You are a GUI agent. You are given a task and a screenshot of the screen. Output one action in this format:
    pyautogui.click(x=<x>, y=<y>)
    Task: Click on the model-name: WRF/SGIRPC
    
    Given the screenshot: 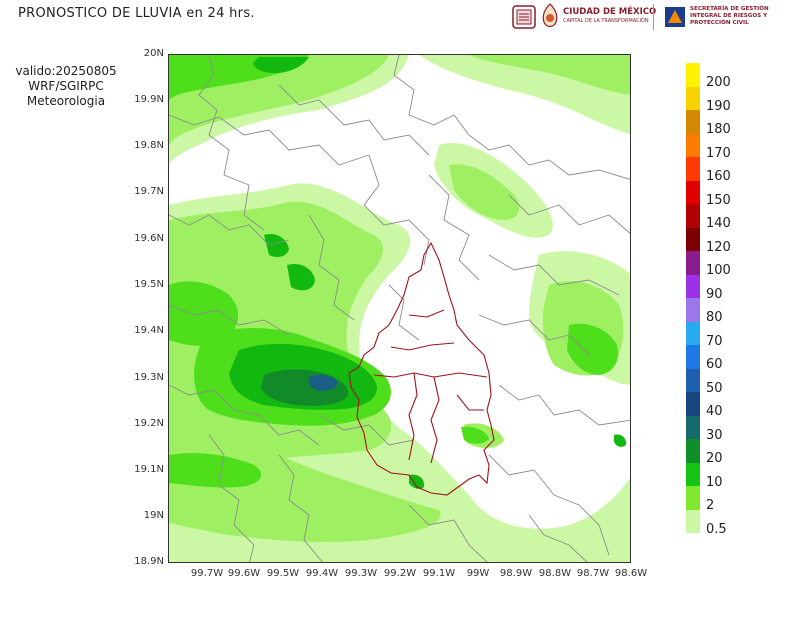 What is the action you would take?
    pyautogui.click(x=66, y=86)
    